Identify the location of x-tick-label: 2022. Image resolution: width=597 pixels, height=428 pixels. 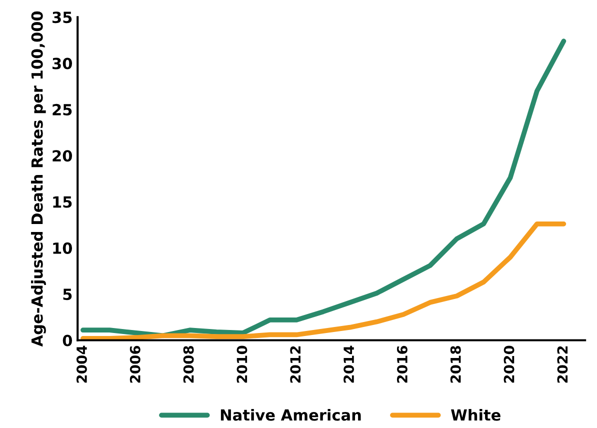
(562, 364).